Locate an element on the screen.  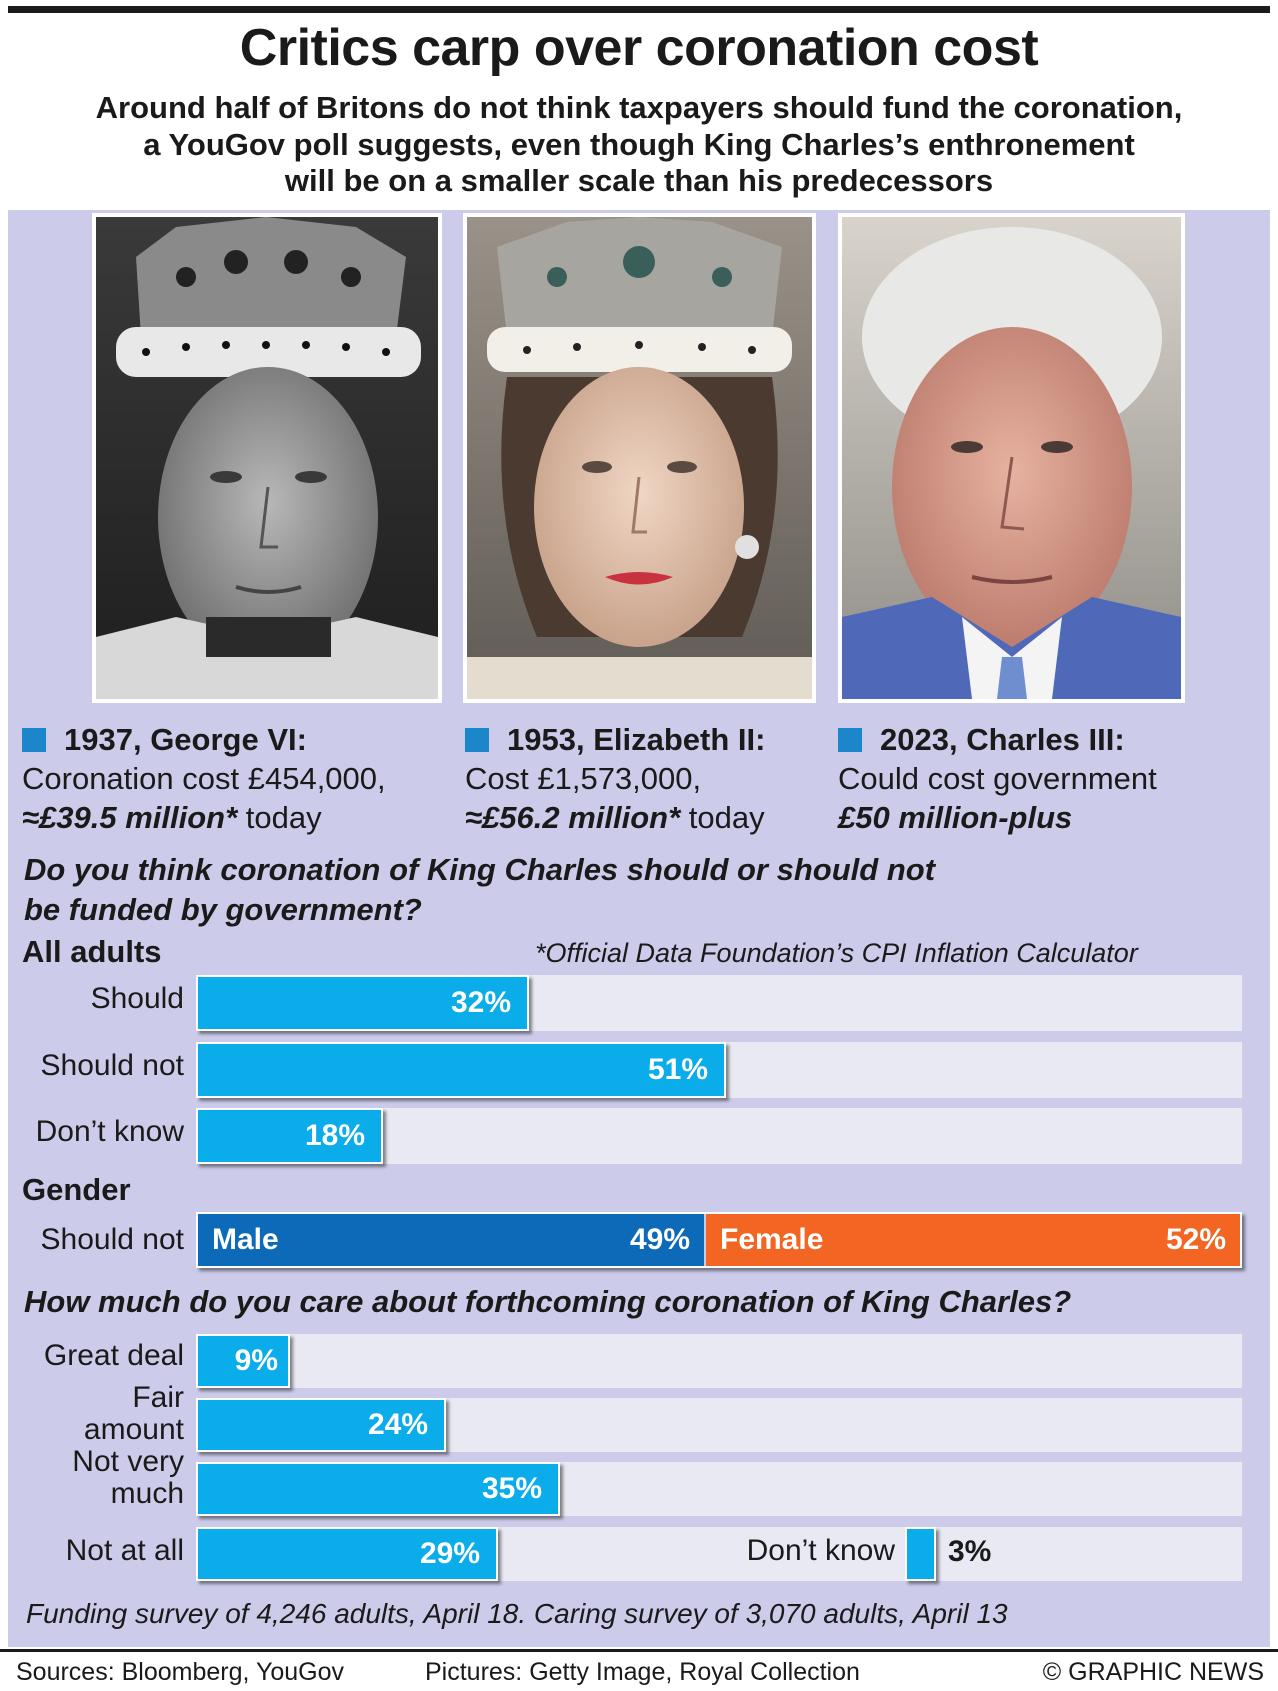
caption-heading: 1937, George VI: is located at coordinates (227, 739).